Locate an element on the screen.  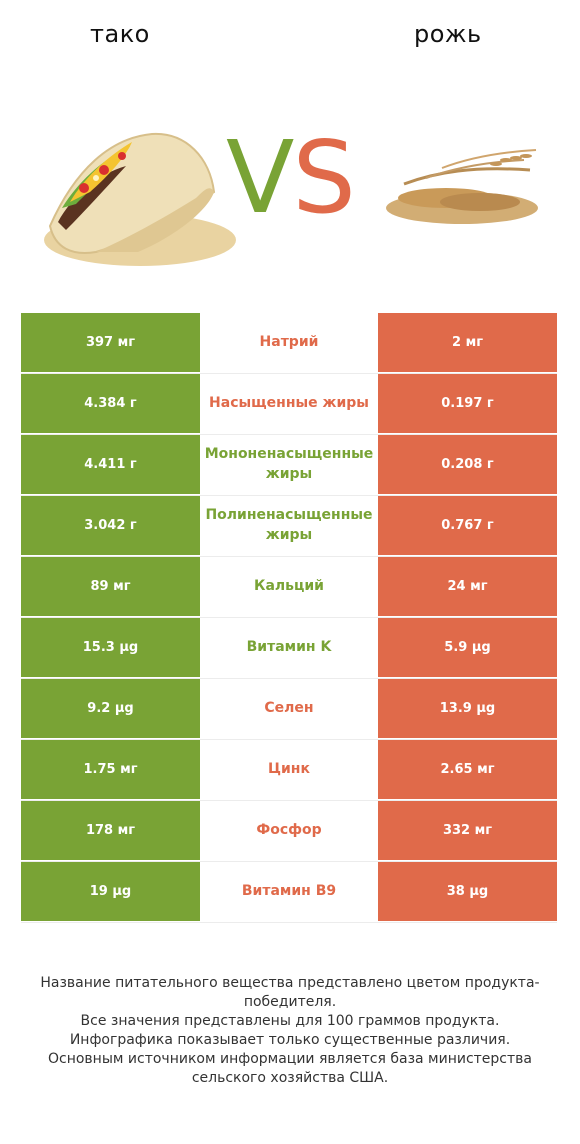
nutrient-name: Полиненасыщенные жиры is located at coordinates (289, 524).